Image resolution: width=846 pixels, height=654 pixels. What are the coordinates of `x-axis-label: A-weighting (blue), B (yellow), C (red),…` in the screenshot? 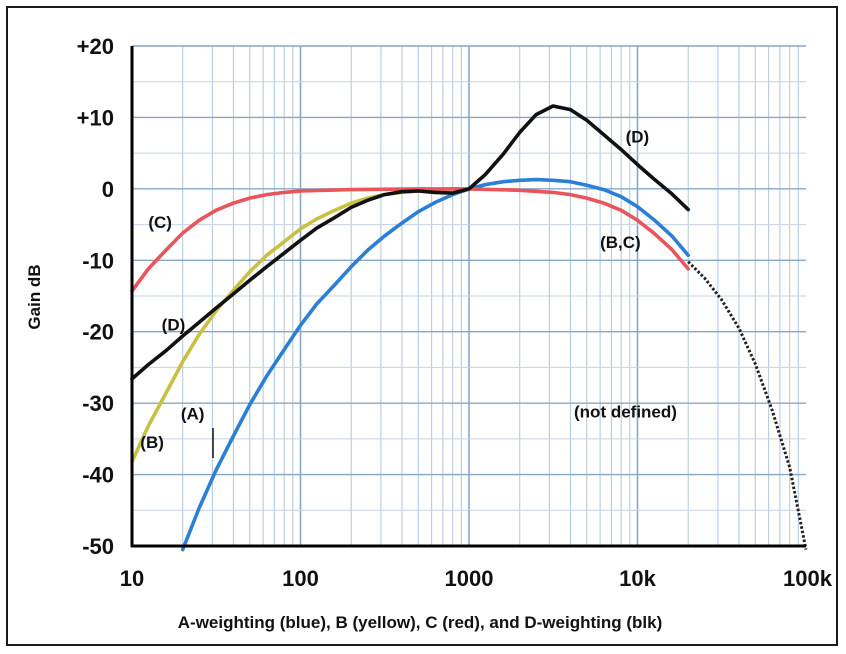 It's located at (420, 622).